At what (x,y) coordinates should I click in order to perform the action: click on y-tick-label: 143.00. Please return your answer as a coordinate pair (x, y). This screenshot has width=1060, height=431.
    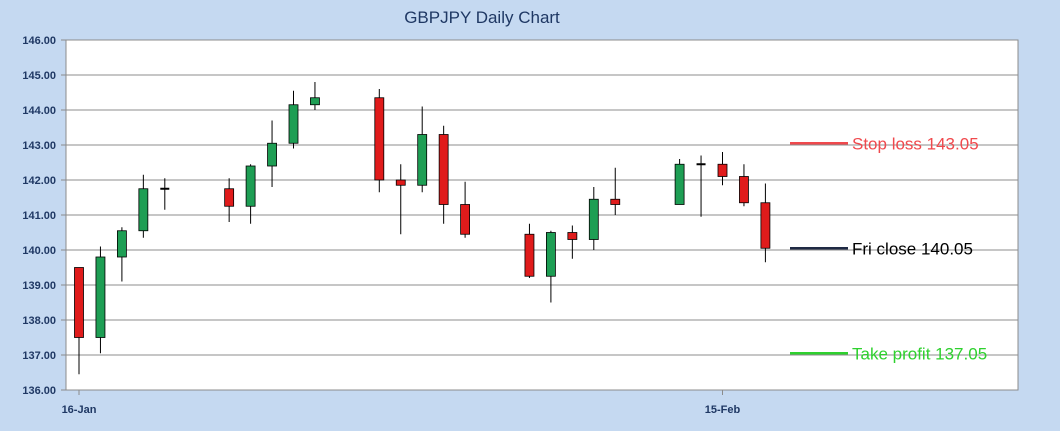
    Looking at the image, I should click on (39, 146).